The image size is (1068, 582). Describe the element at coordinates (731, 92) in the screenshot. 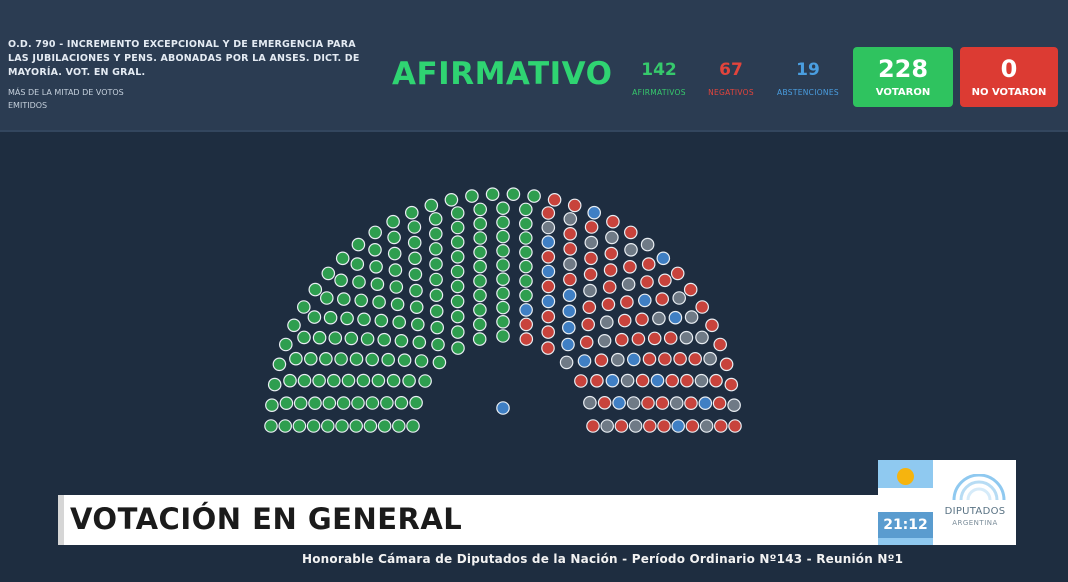

I see `negative-label: NEGATIVOS` at that location.